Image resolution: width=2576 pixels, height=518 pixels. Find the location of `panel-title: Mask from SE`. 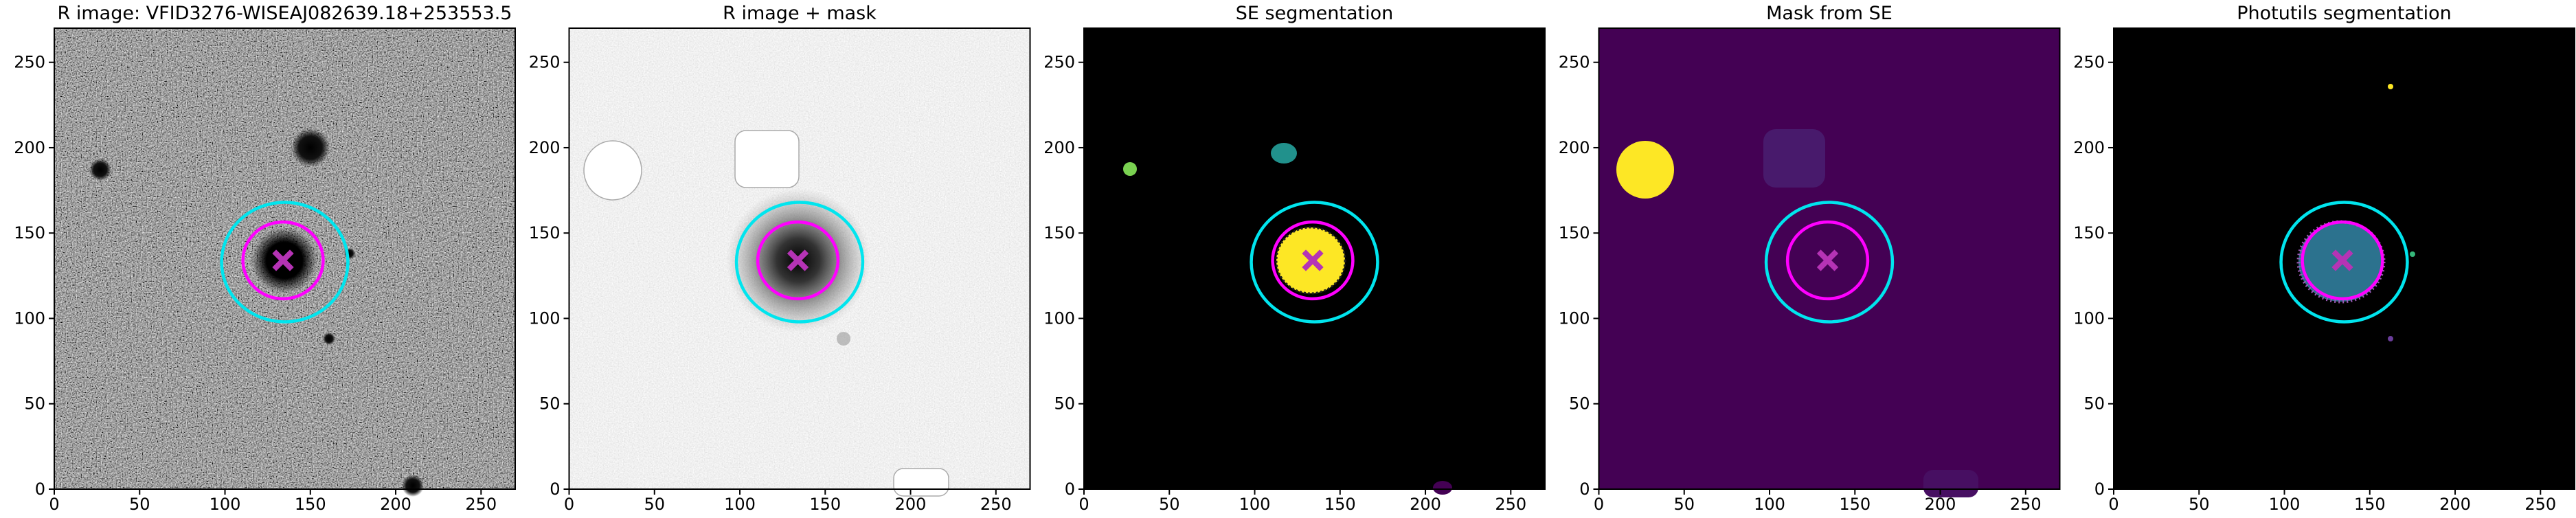

panel-title: Mask from SE is located at coordinates (1829, 13).